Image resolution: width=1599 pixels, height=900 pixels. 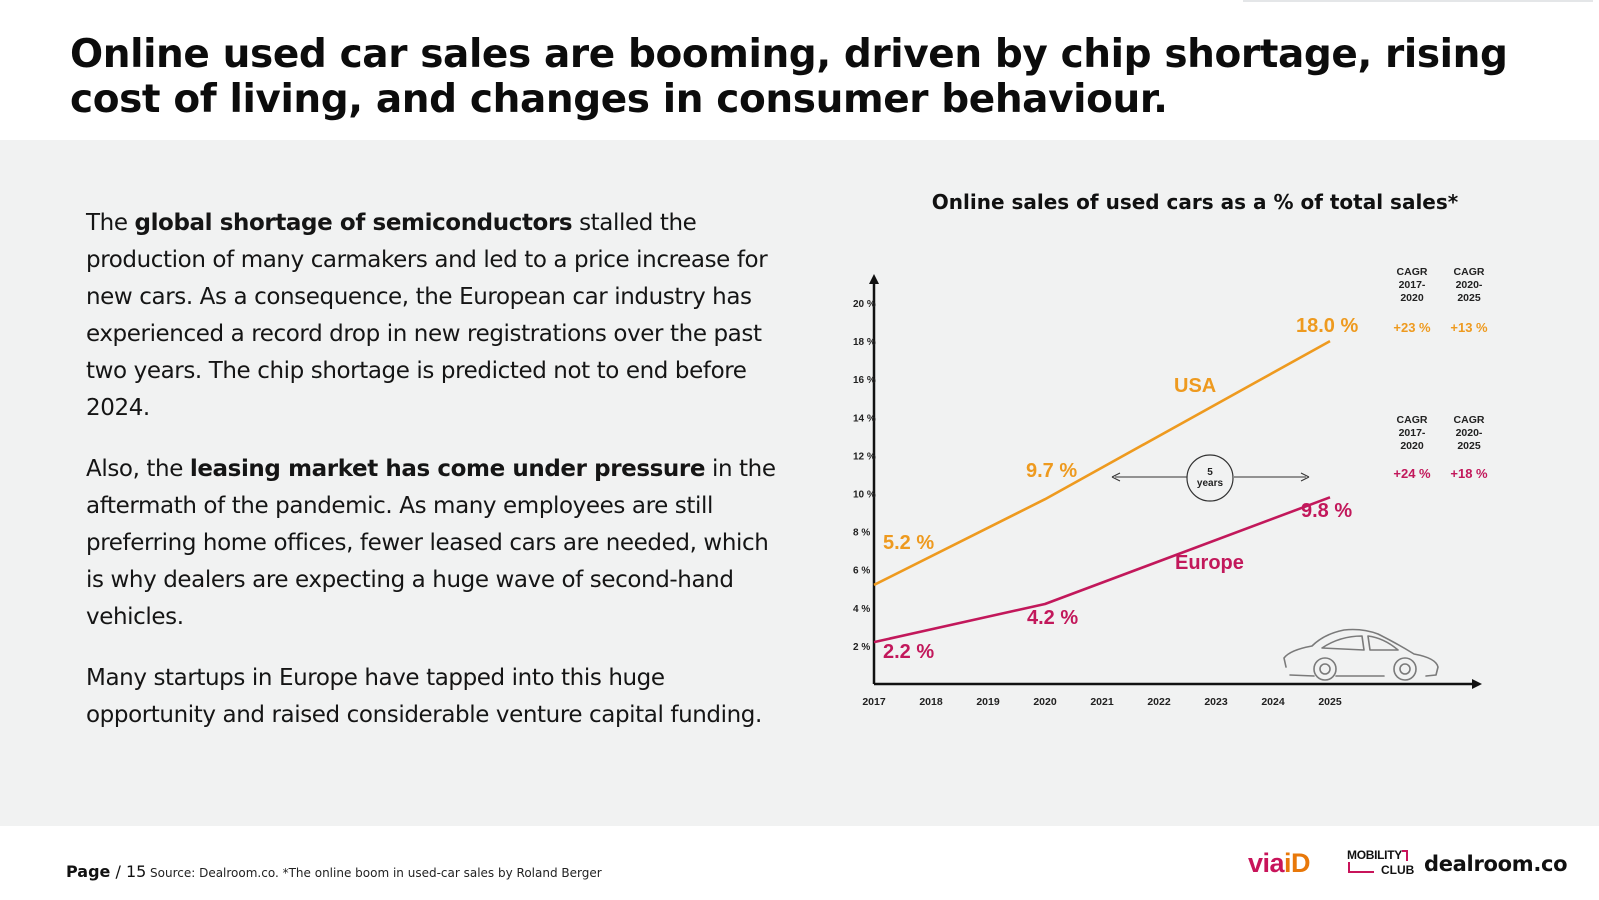 I want to click on y-tick-label: 4 %, so click(x=861, y=609).